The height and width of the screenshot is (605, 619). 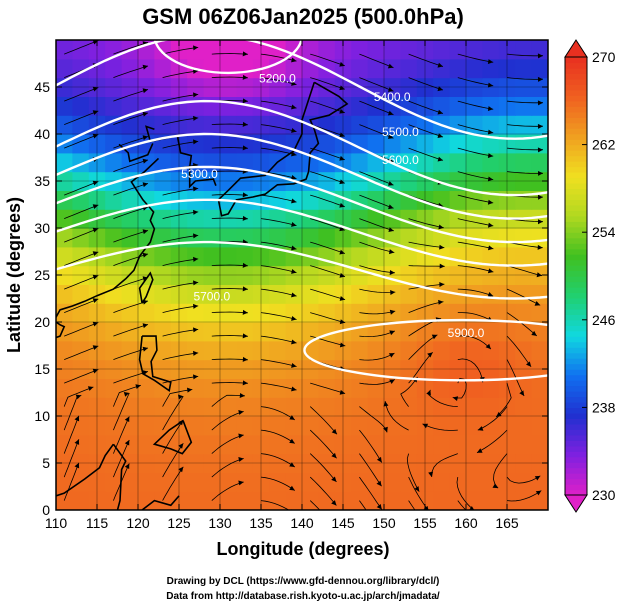 I want to click on colorbar-frame, so click(x=576, y=276).